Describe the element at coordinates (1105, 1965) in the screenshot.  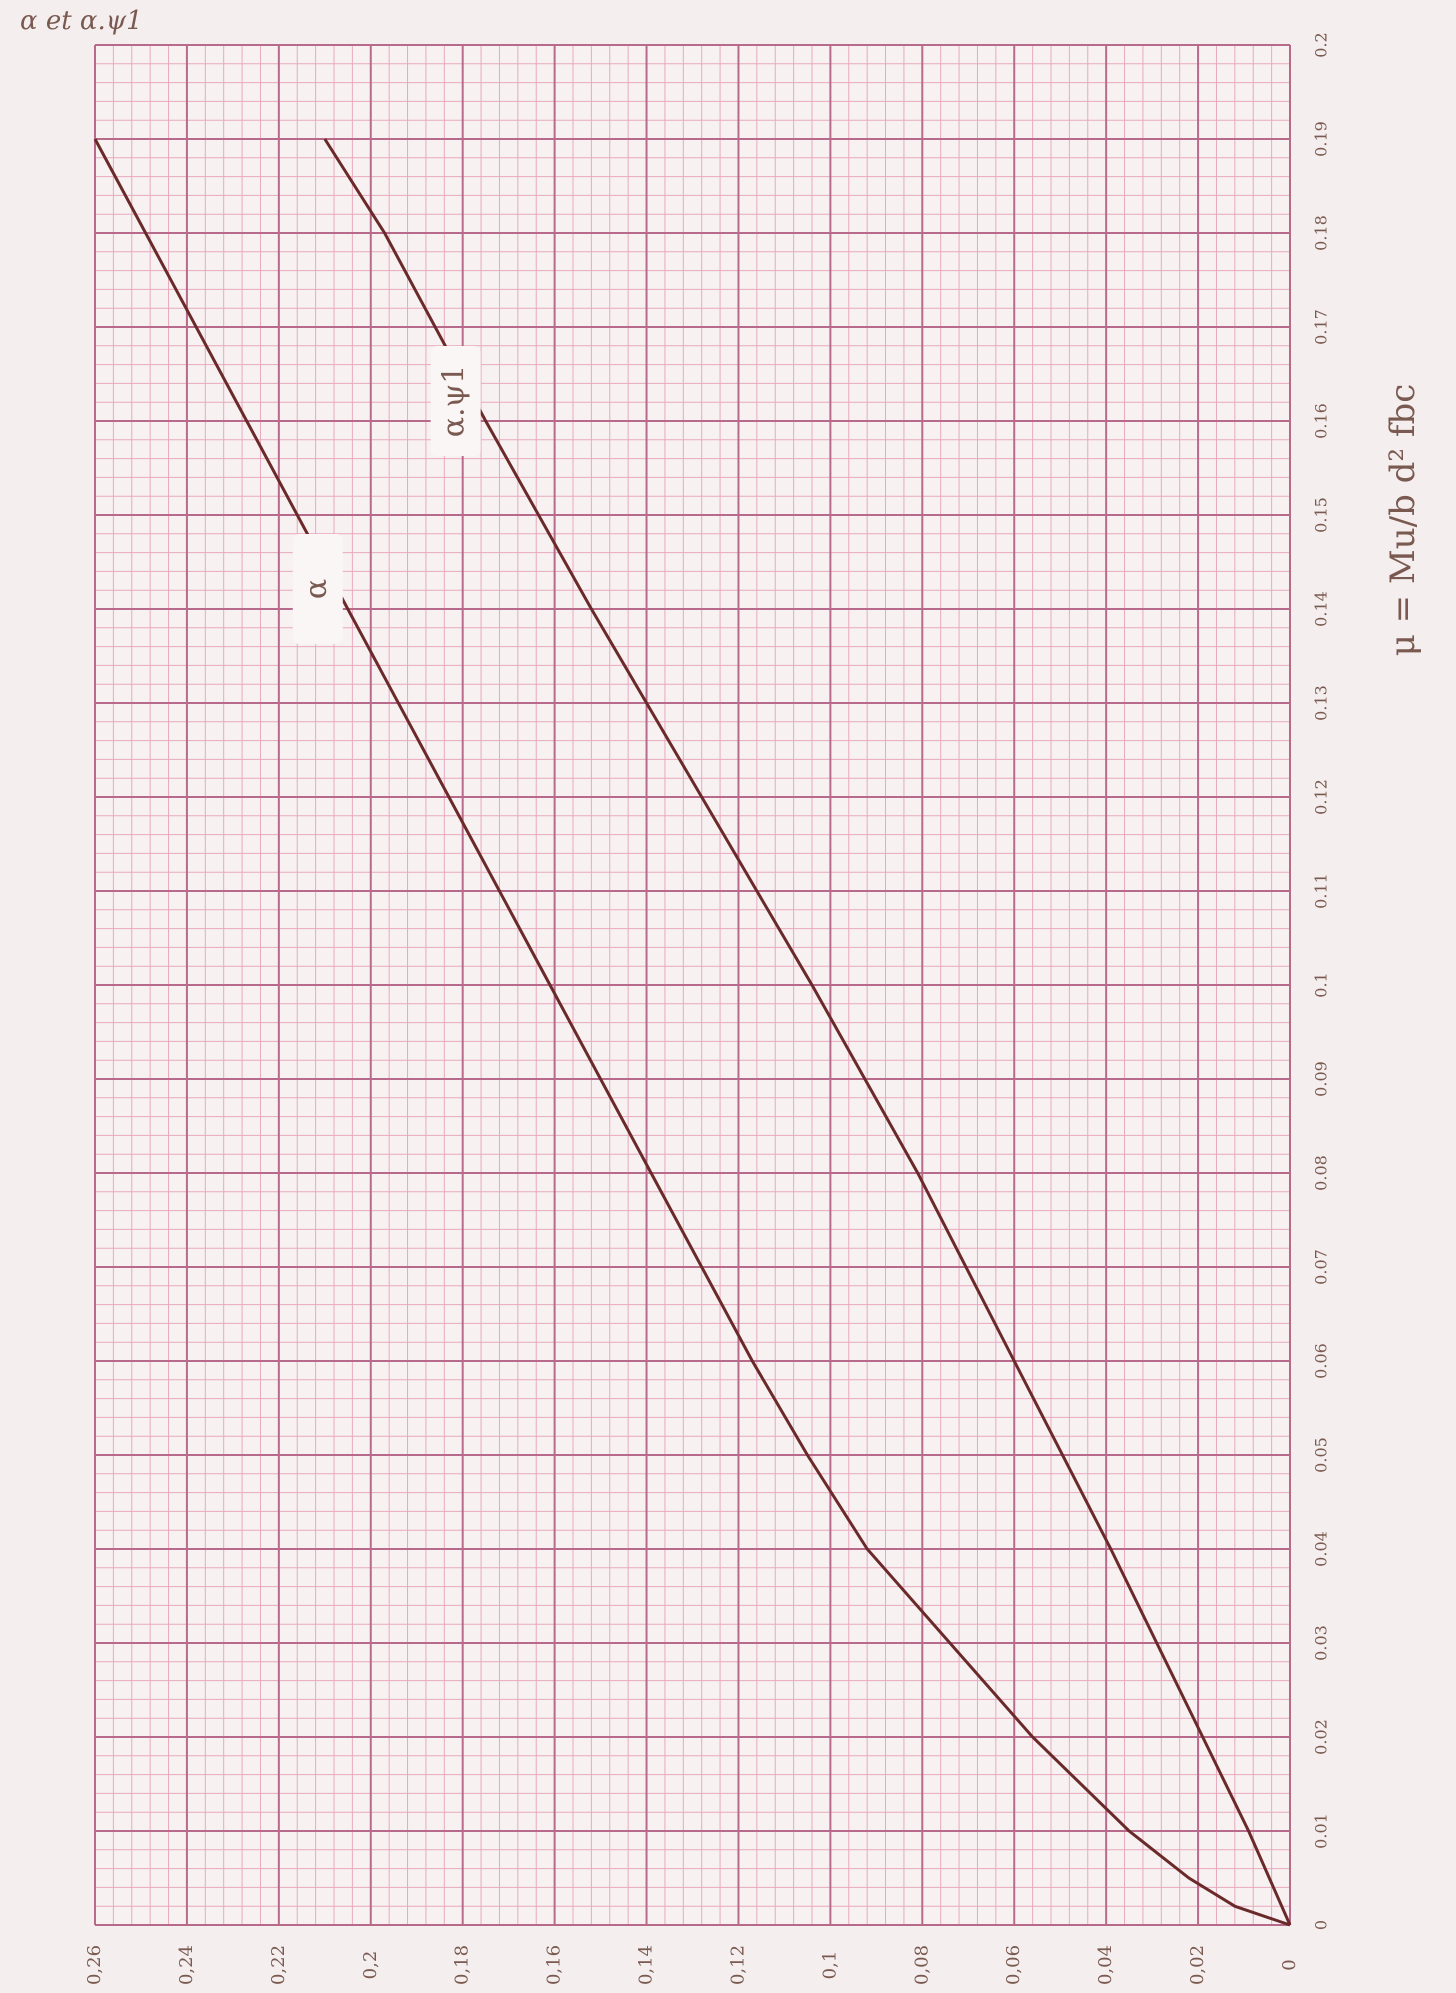
I see `y-tick-label: 0,04` at that location.